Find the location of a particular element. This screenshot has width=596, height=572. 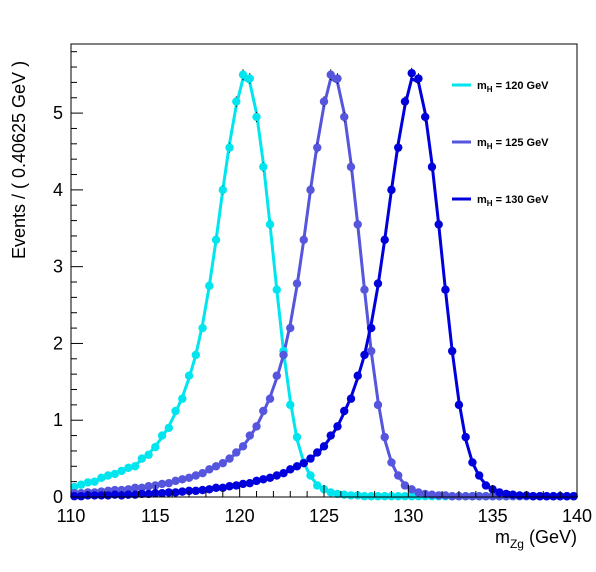

x-tick-label: 130 is located at coordinates (408, 516).